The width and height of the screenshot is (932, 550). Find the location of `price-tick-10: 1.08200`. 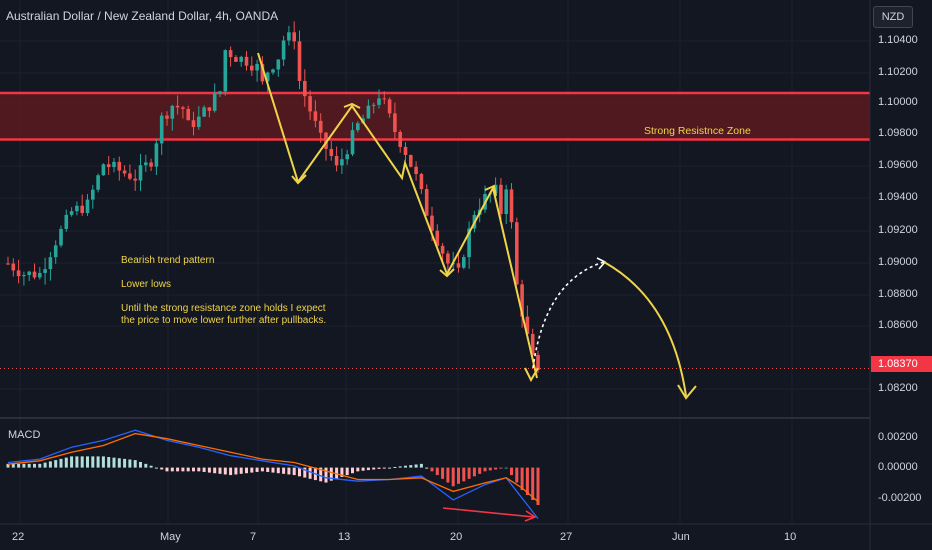

price-tick-10: 1.08200 is located at coordinates (898, 388).